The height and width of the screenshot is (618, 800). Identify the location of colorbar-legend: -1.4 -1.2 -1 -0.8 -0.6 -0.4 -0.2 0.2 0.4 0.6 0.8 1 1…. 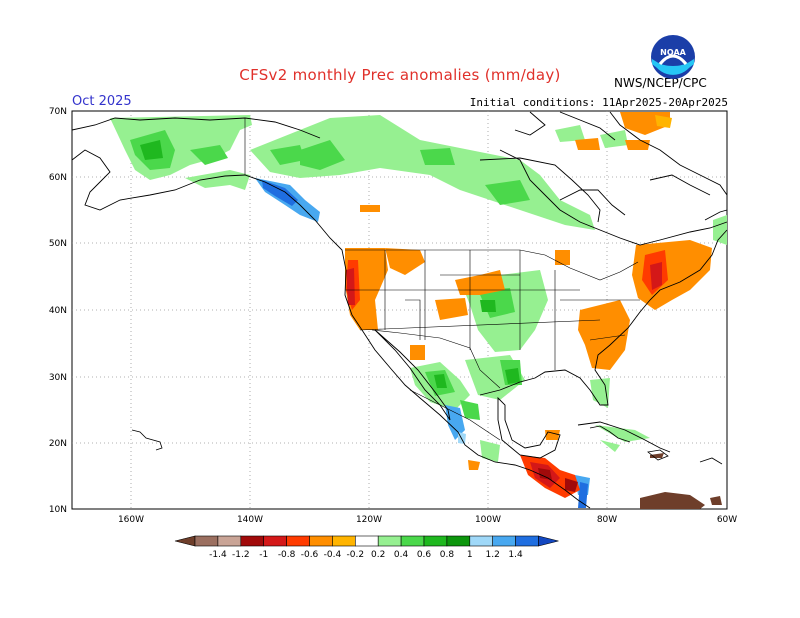
(366, 547).